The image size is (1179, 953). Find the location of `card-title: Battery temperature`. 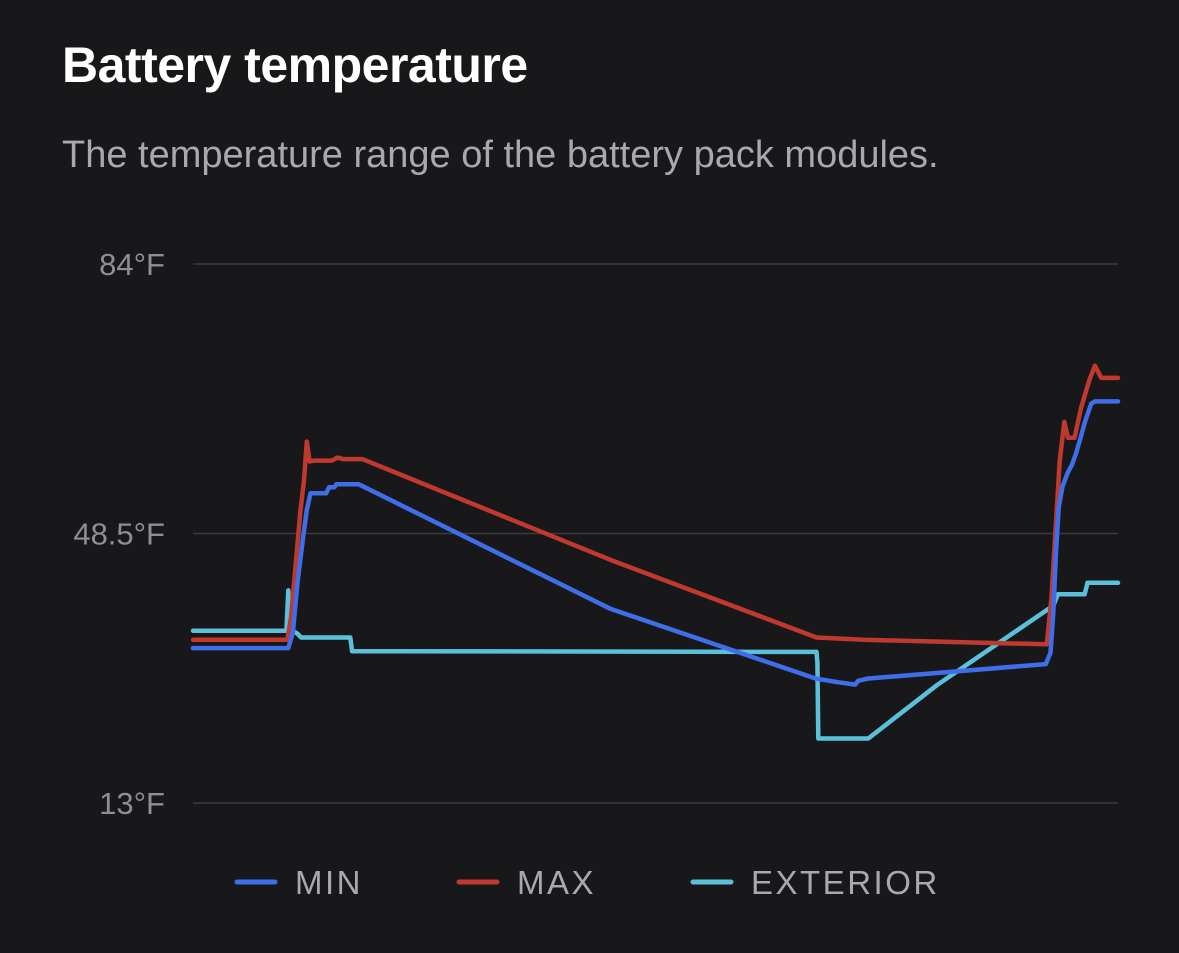

card-title: Battery temperature is located at coordinates (295, 65).